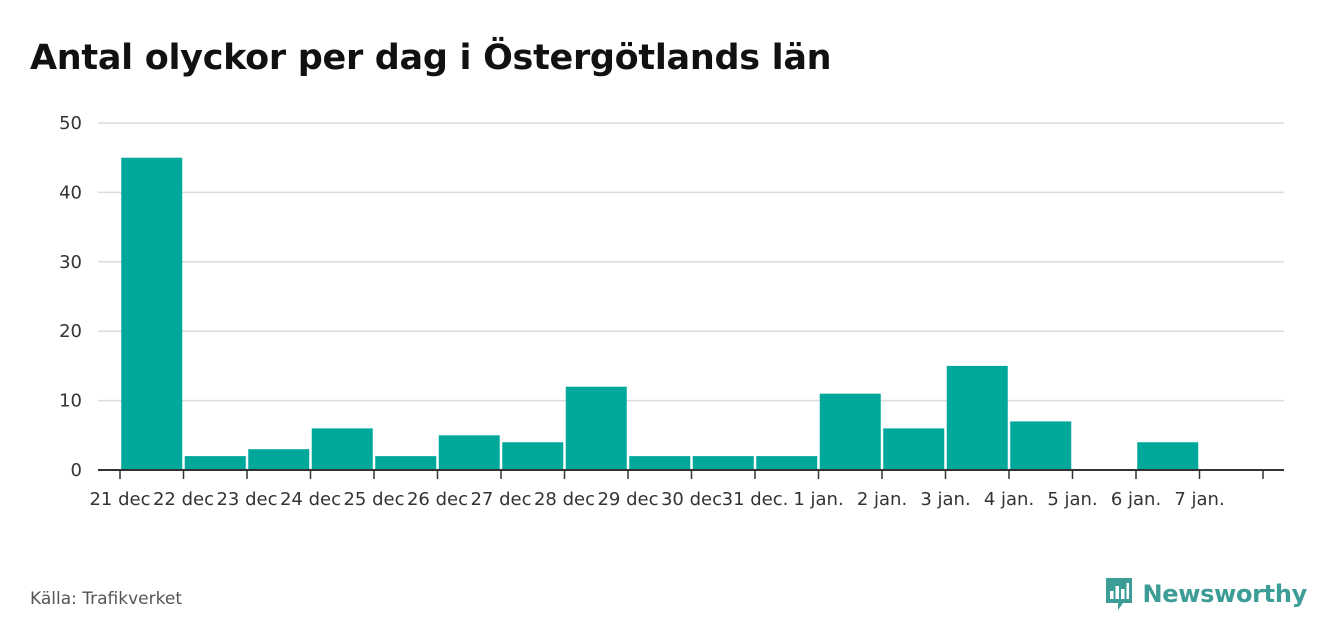 The height and width of the screenshot is (642, 1340). Describe the element at coordinates (70, 297) in the screenshot. I see `y-axis-labels: 0 10 20 30 40 50` at that location.